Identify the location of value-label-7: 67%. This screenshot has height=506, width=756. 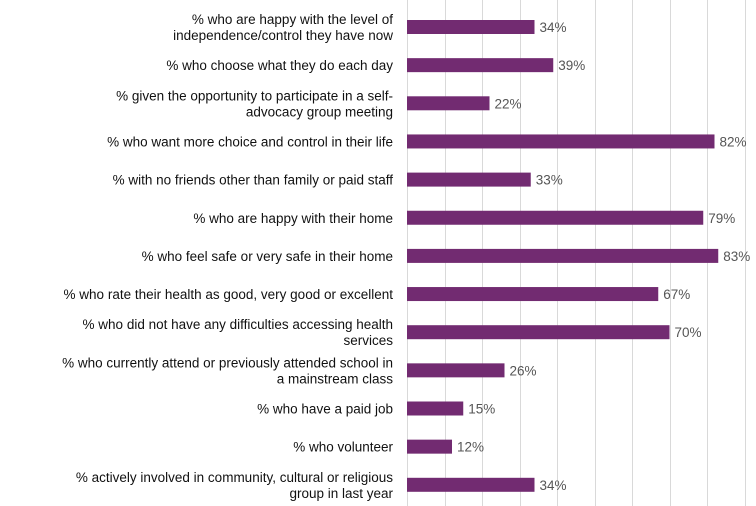
(676, 294).